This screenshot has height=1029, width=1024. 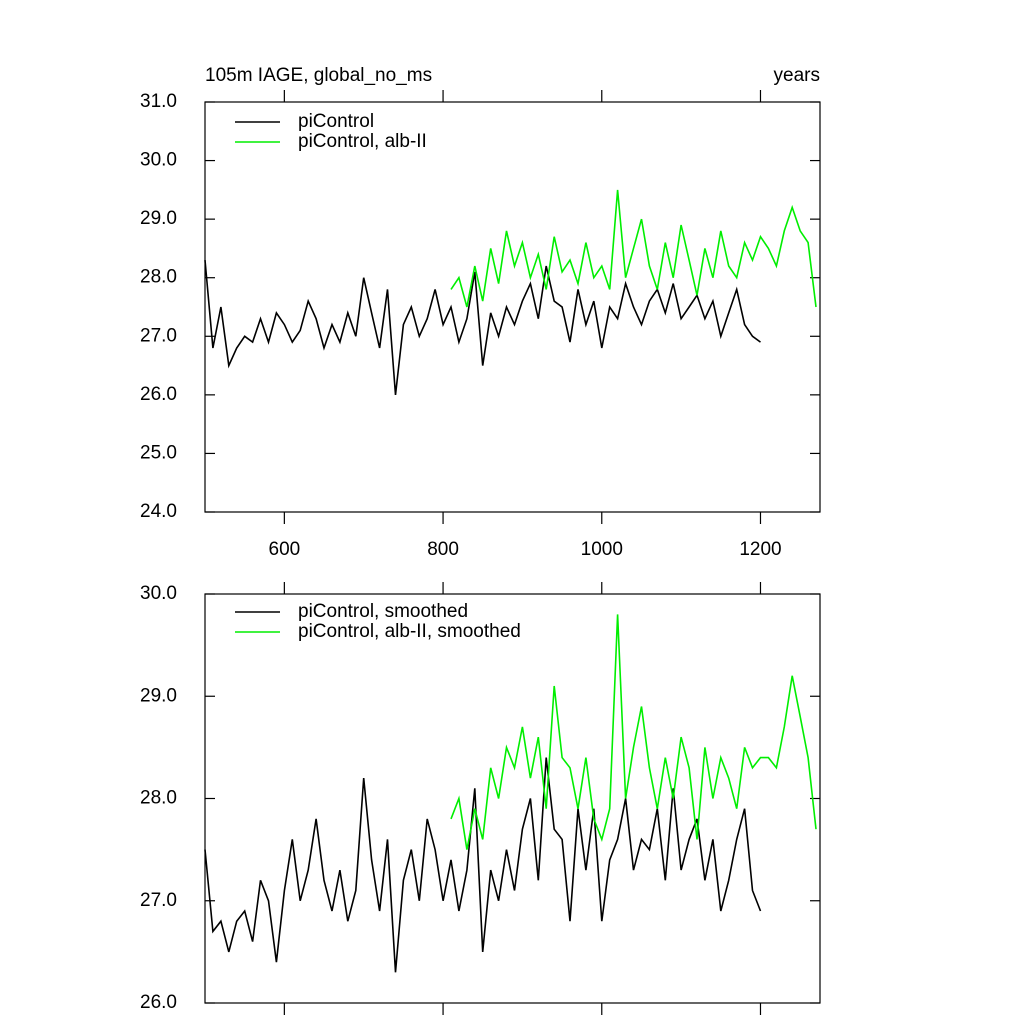 I want to click on x-tick-label: 600, so click(x=285, y=549).